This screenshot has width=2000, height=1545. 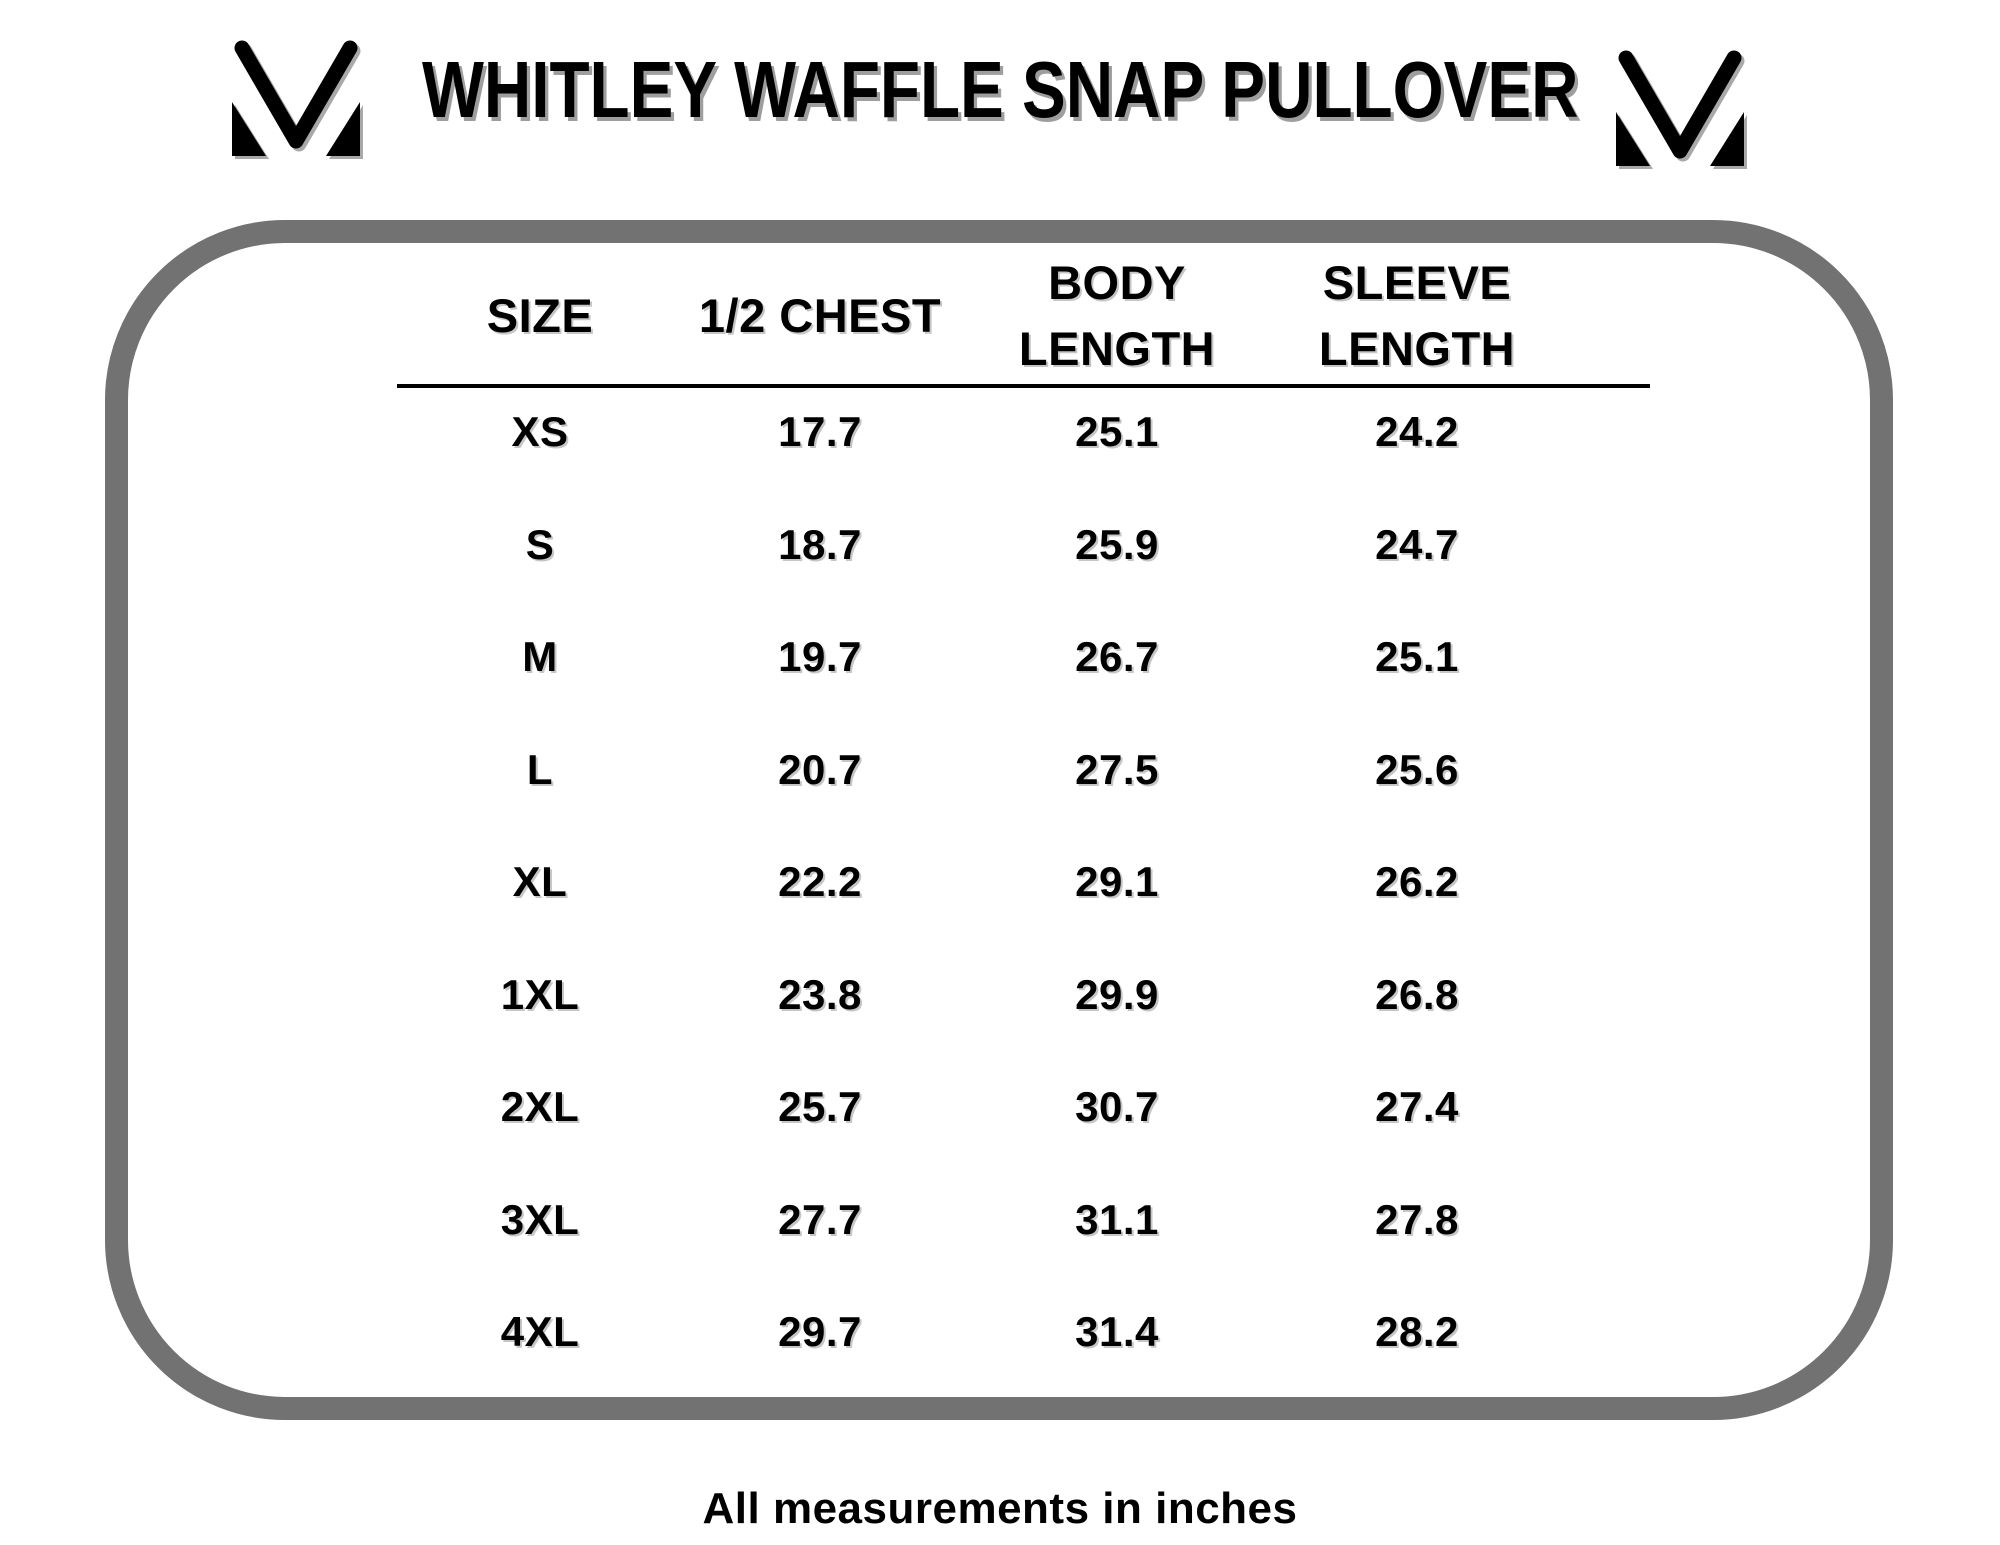 What do you see at coordinates (1417, 1107) in the screenshot?
I see `measurement-cell: 27.4` at bounding box center [1417, 1107].